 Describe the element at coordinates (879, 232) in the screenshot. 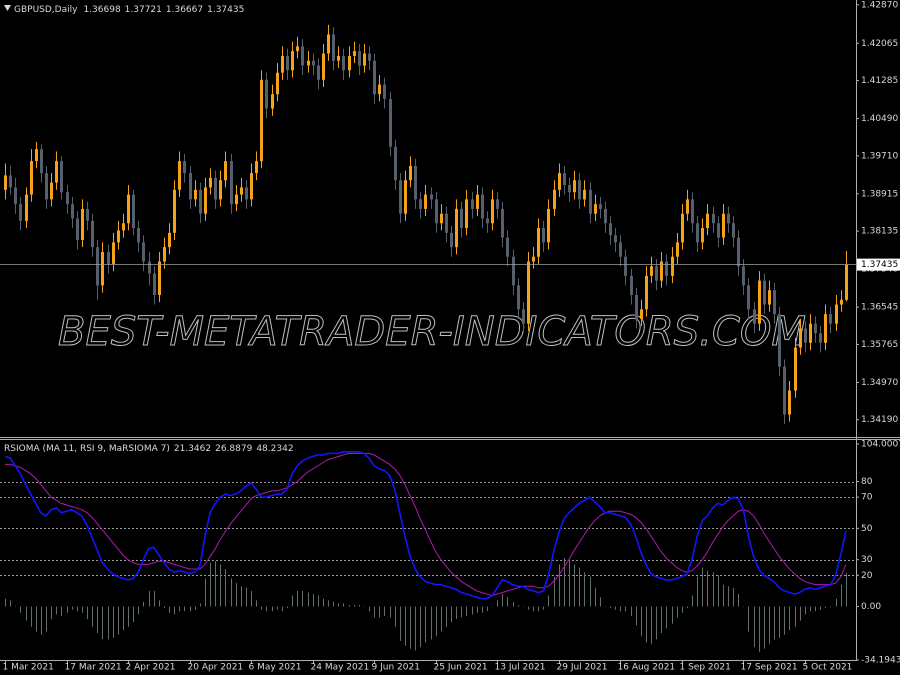

I see `y-tick-label: 1.38135` at that location.